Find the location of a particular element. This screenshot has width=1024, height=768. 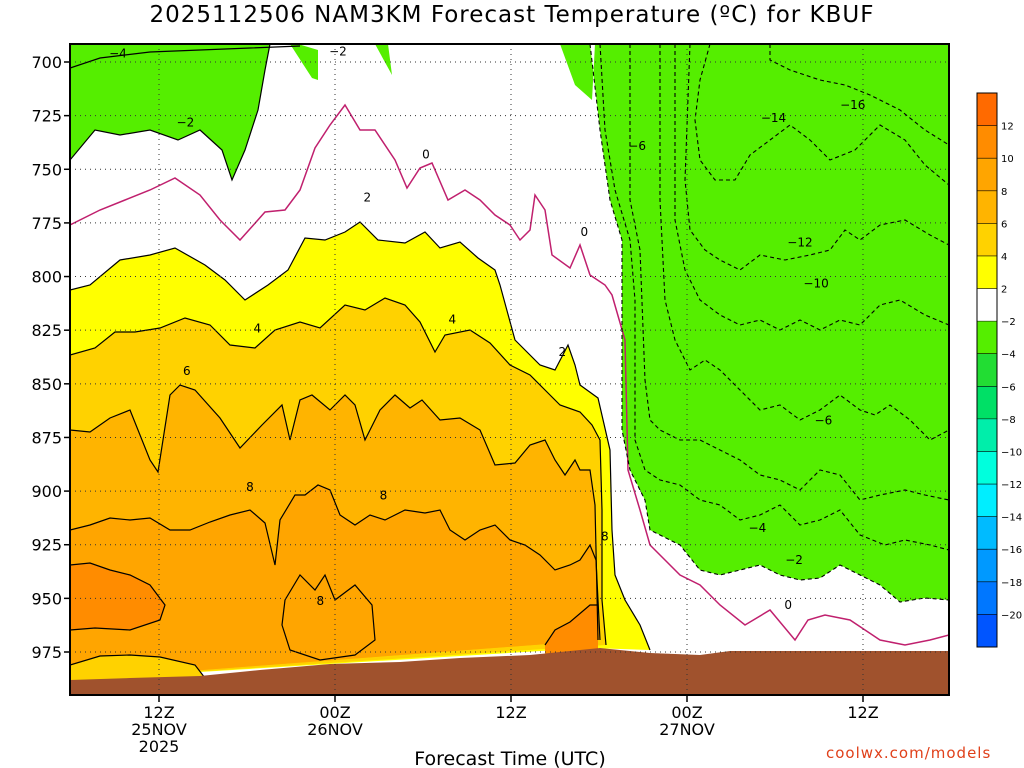

y-tick-label: 950 is located at coordinates (46, 598).